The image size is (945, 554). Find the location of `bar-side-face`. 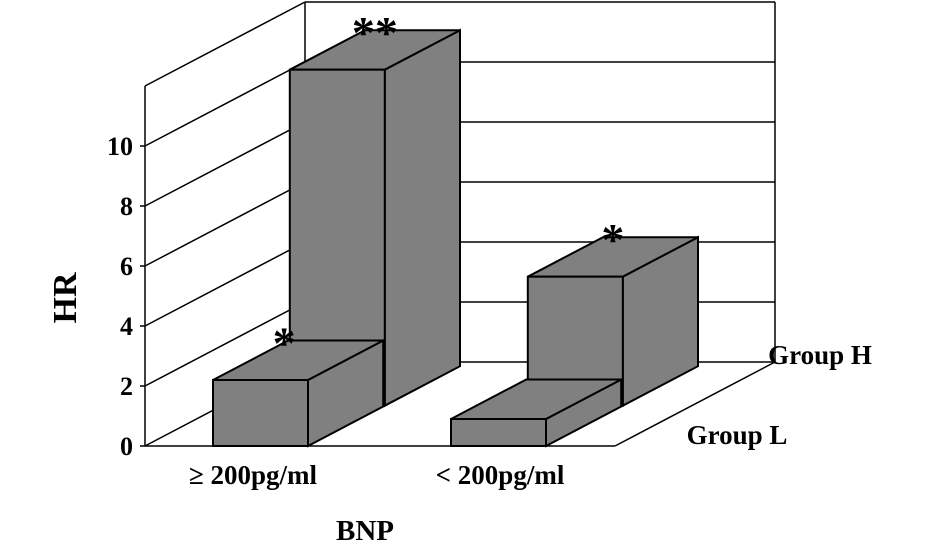

bar-side-face is located at coordinates (422, 218).